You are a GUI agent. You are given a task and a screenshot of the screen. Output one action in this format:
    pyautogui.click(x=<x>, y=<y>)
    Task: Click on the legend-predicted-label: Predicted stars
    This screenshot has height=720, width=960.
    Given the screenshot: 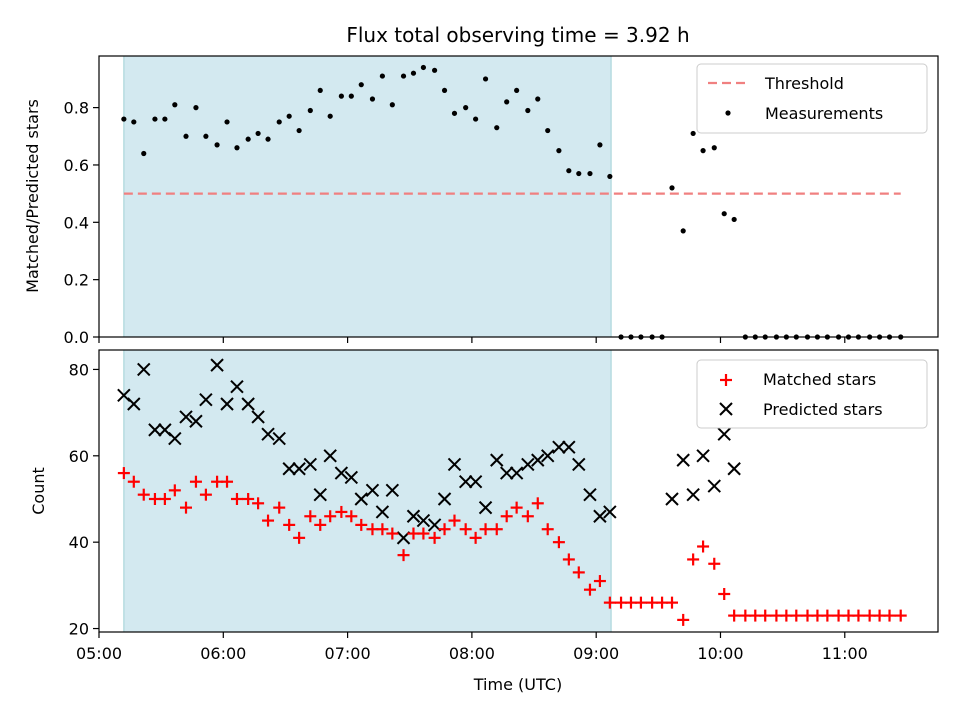 What is the action you would take?
    pyautogui.click(x=823, y=409)
    